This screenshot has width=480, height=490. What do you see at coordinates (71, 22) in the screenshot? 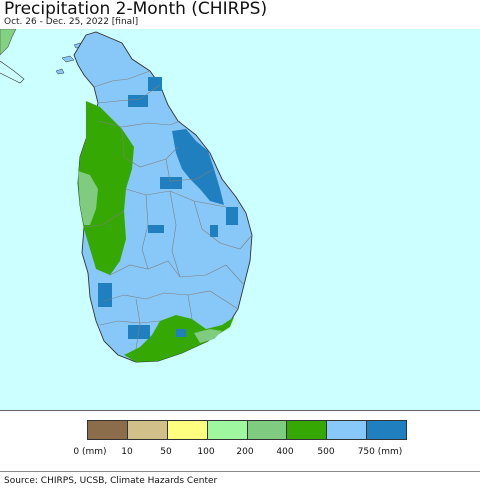
I see `date-range-subtitle: Oct. 26 - Dec. 25, 2022 [final]` at bounding box center [71, 22].